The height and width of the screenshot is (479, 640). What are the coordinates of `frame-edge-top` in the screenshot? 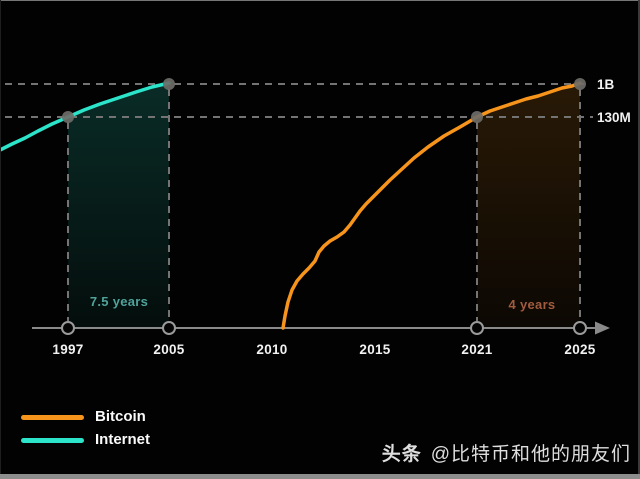 It's located at (320, 0).